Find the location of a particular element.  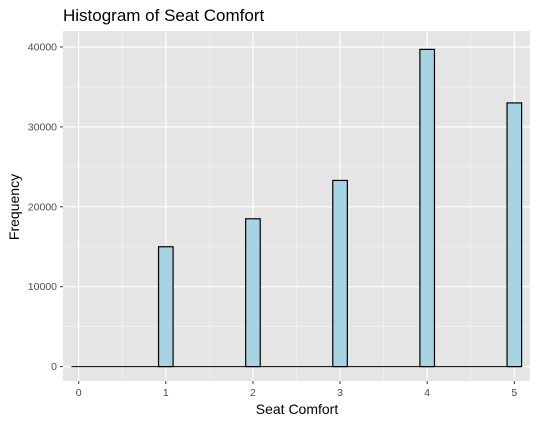

x-tick-label: 5 is located at coordinates (514, 393).